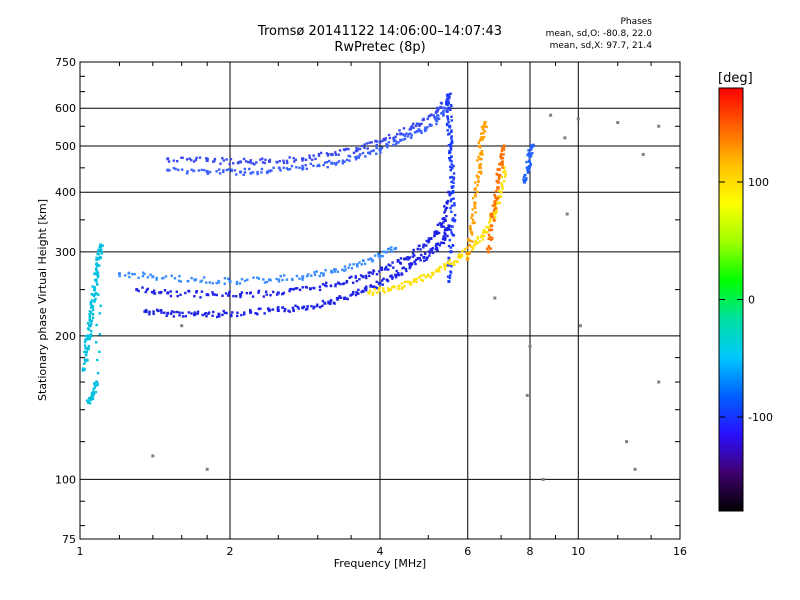 The image size is (800, 600). Describe the element at coordinates (758, 182) in the screenshot. I see `colorbar-tick-label: 100` at that location.